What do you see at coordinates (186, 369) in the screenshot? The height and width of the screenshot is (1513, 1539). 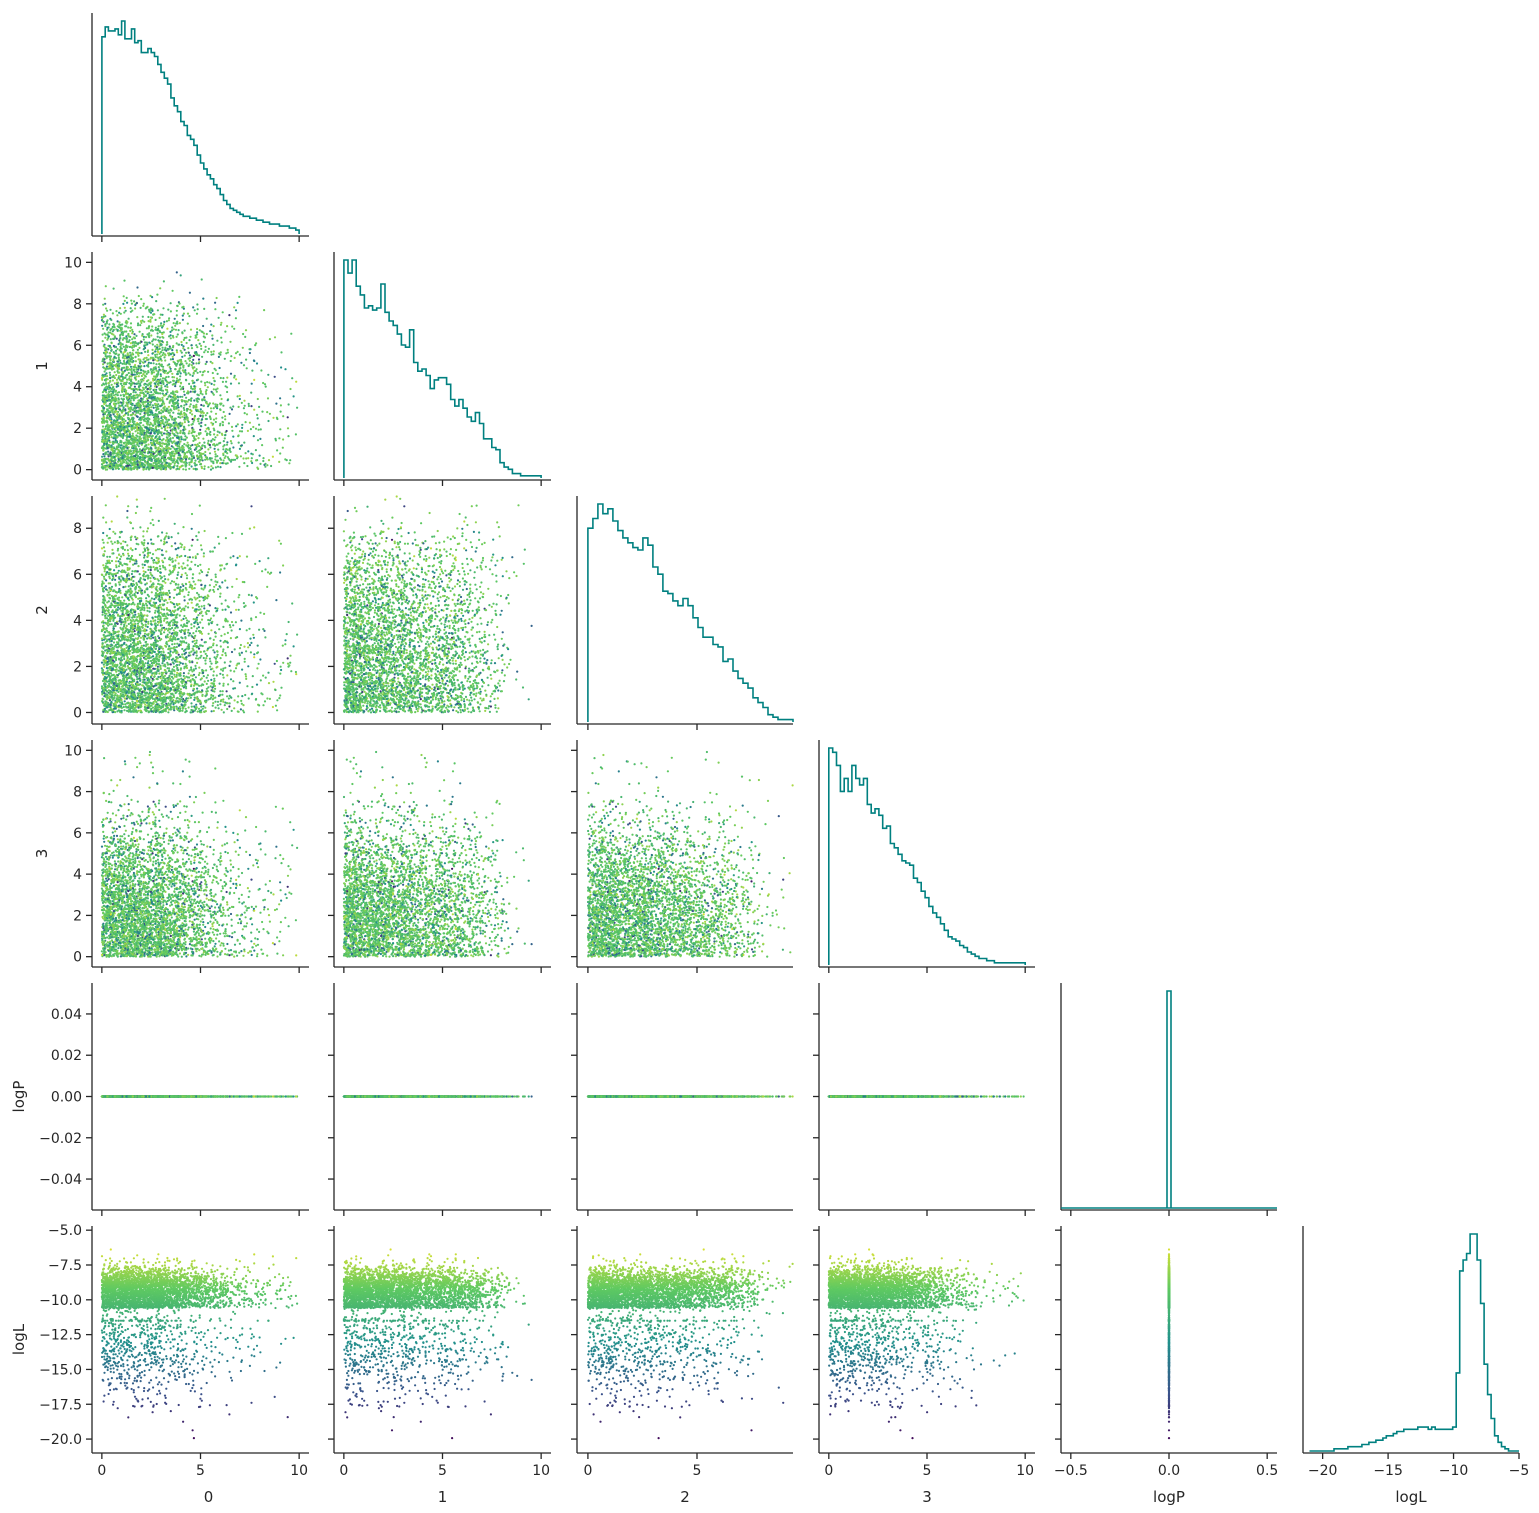 I see `scatter-panel-1-vs-0: 0246810` at bounding box center [186, 369].